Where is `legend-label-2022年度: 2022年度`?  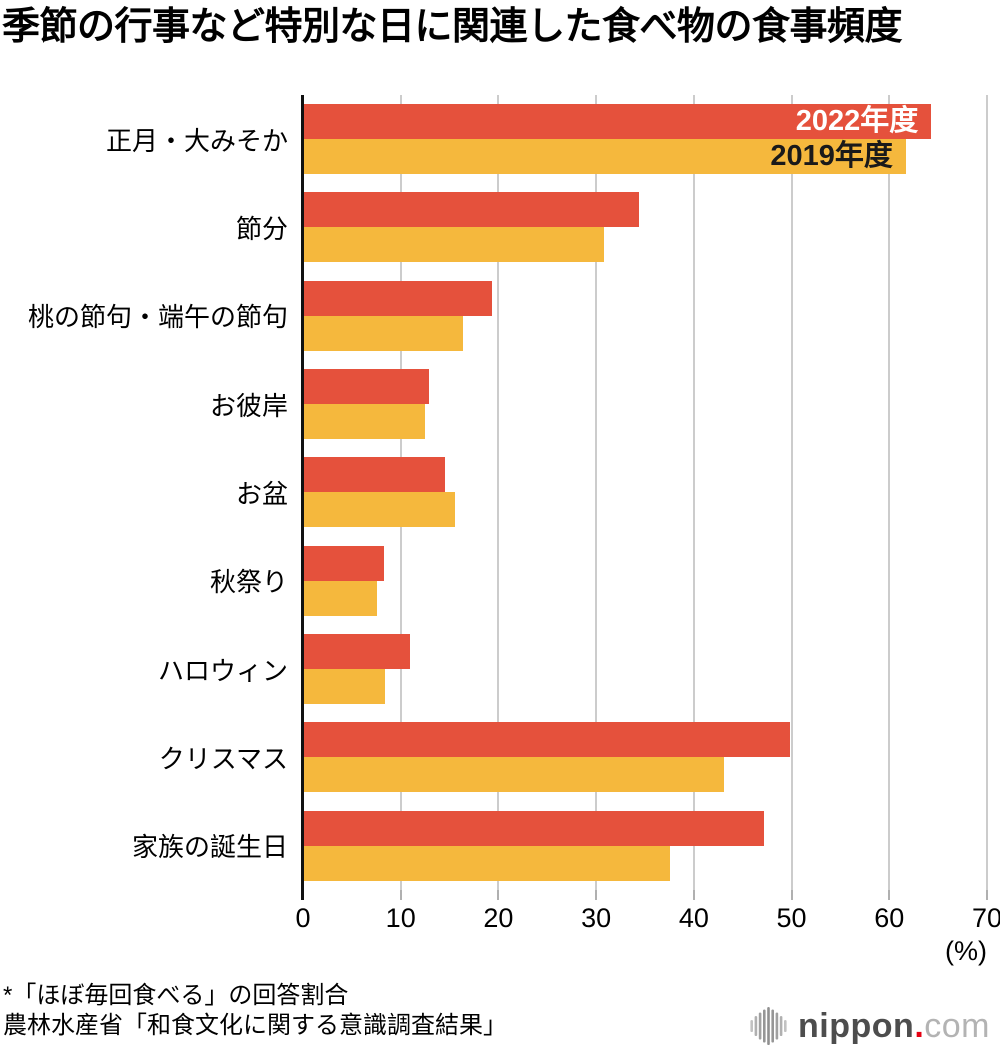 legend-label-2022年度: 2022年度 is located at coordinates (857, 121).